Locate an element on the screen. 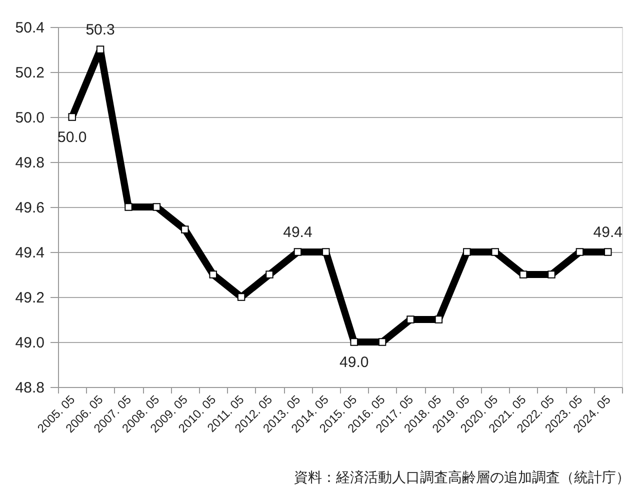 Image resolution: width=636 pixels, height=495 pixels. data-label: 50.3 is located at coordinates (100, 30).